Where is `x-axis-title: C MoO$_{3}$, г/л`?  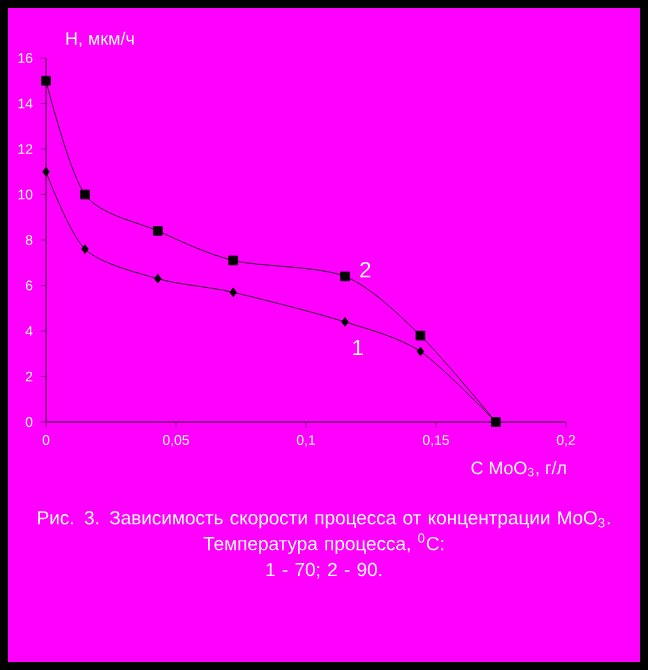 x-axis-title: C MoO$_{3}$, г/л is located at coordinates (518, 469).